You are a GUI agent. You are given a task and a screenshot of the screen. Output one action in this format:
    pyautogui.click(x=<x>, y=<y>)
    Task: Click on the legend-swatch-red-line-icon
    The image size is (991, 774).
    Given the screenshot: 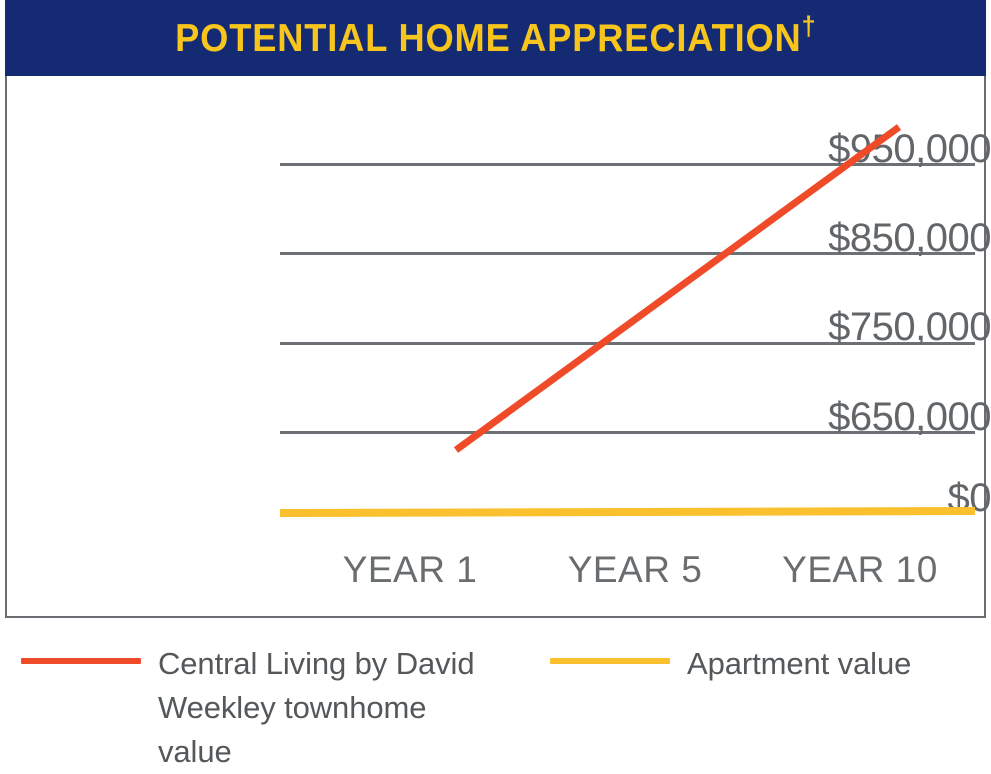 What is the action you would take?
    pyautogui.click(x=81, y=661)
    